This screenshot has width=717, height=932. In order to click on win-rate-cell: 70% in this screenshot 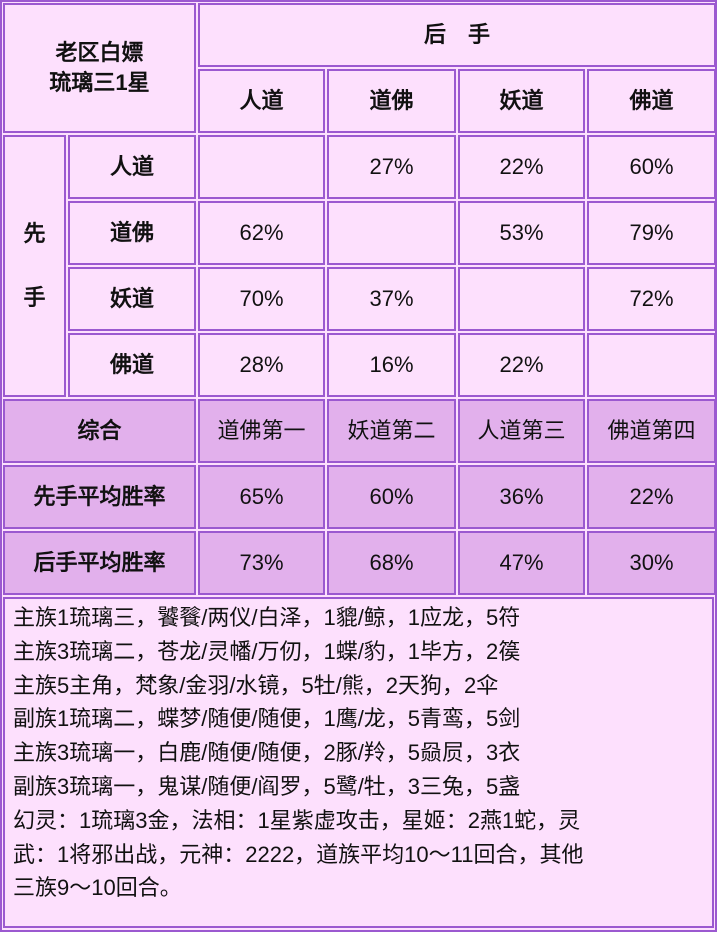, I will do `click(261, 299)`.